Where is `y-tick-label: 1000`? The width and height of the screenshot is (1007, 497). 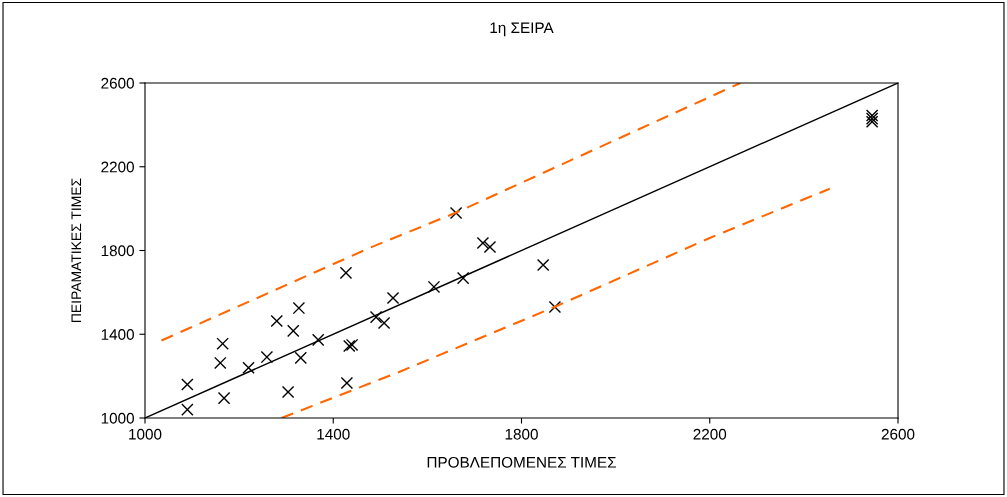 y-tick-label: 1000 is located at coordinates (117, 418).